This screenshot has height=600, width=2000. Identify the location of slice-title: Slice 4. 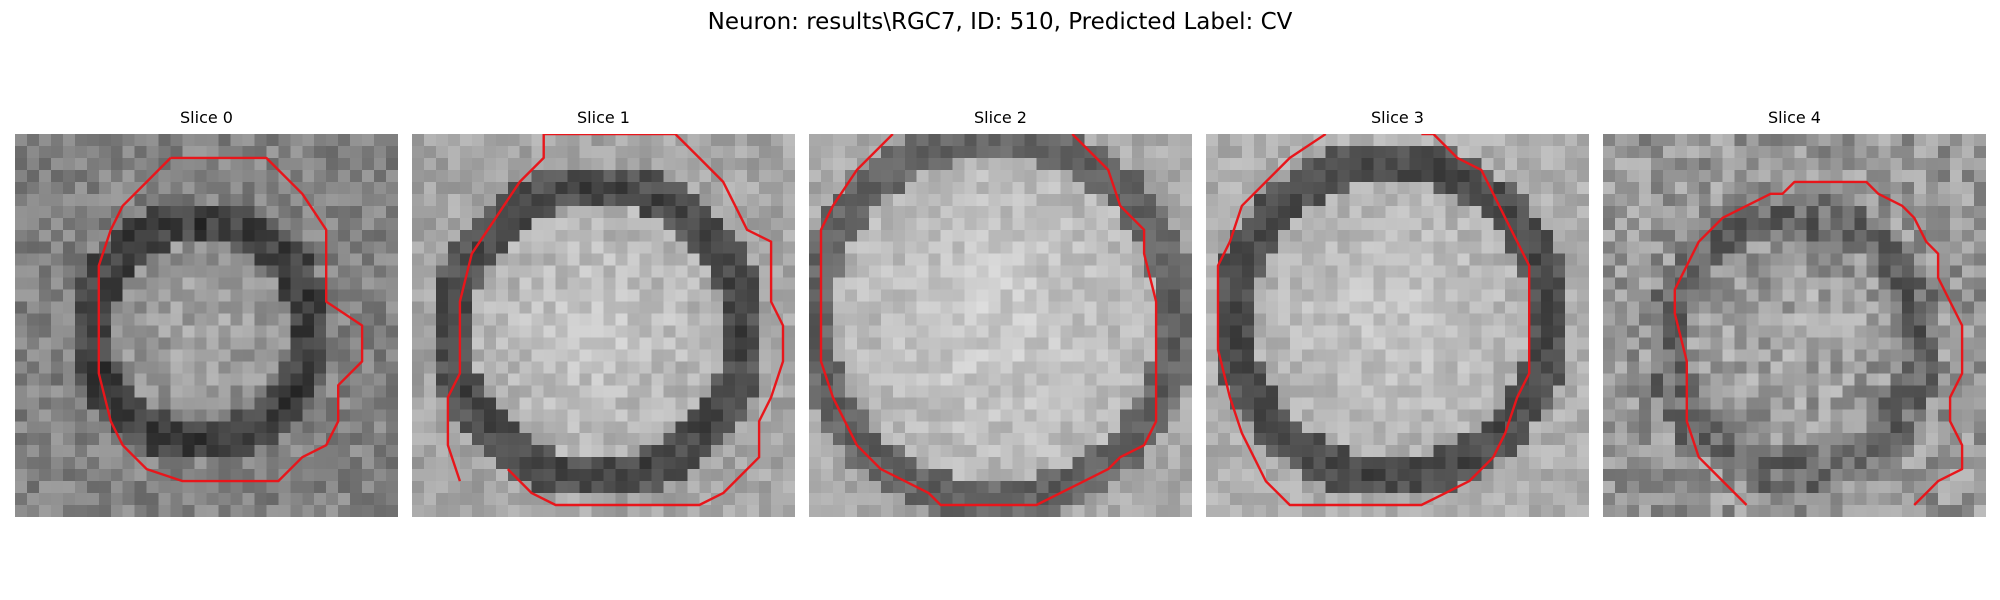
(1794, 117).